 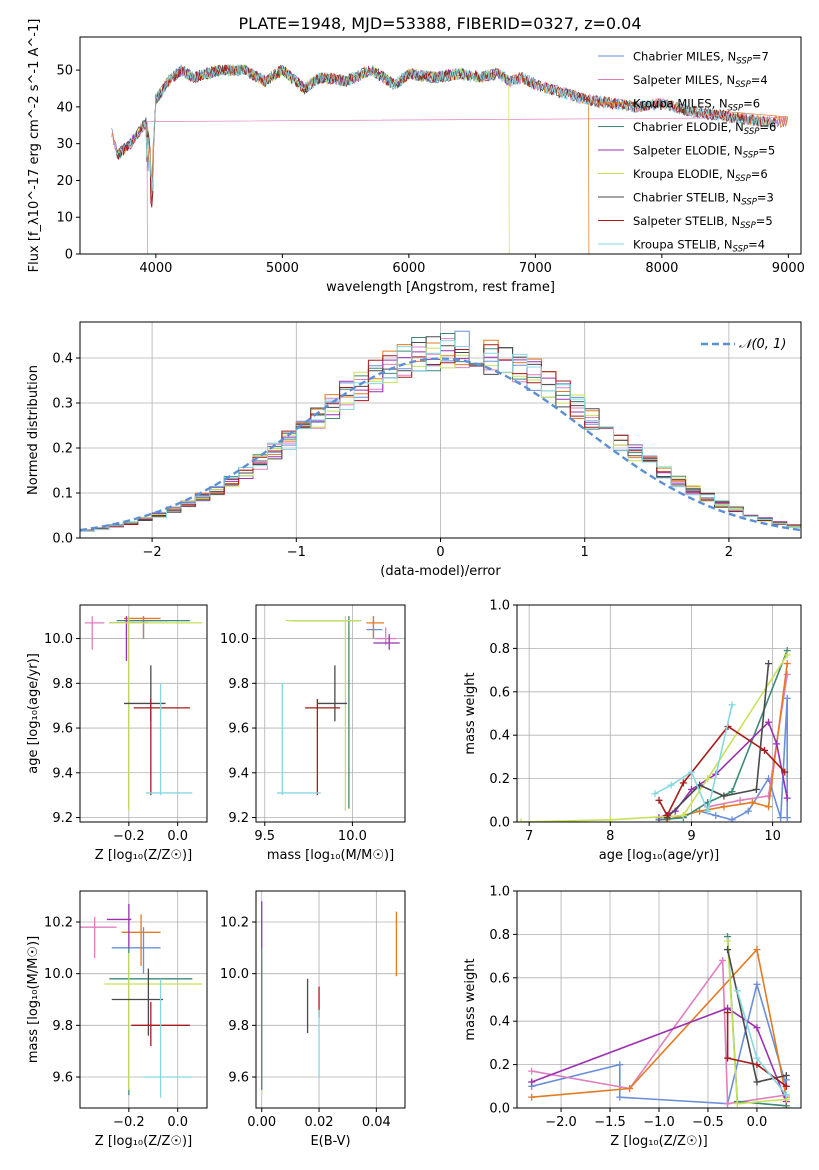 I want to click on age-vs-Z-marks, so click(x=143, y=713).